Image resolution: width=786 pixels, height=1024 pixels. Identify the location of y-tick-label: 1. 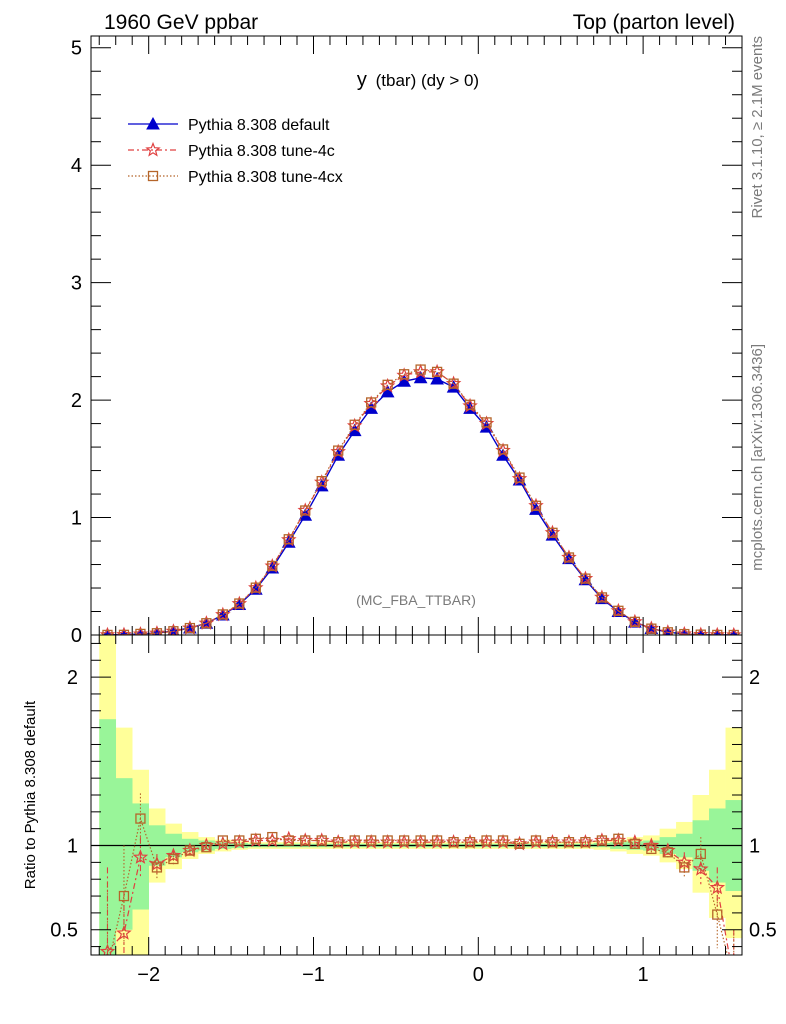
(76, 519).